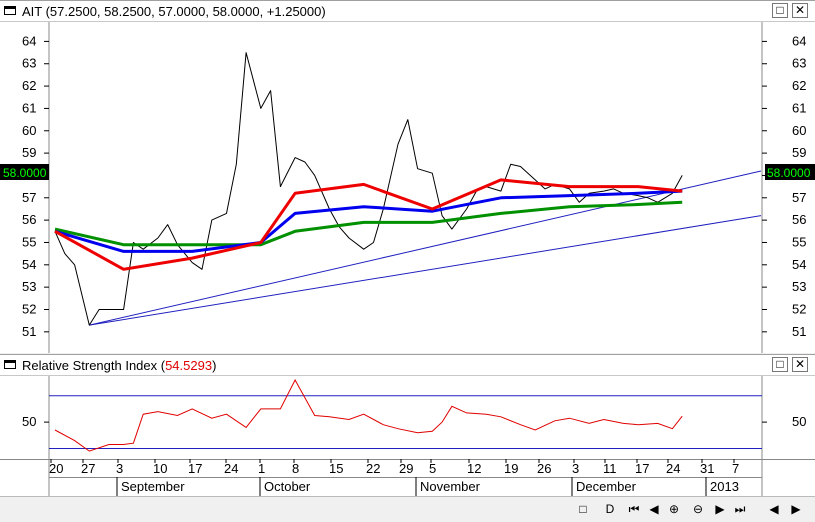 Image resolution: width=815 pixels, height=522 pixels. Describe the element at coordinates (432, 468) in the screenshot. I see `x-tick-label: 5` at that location.